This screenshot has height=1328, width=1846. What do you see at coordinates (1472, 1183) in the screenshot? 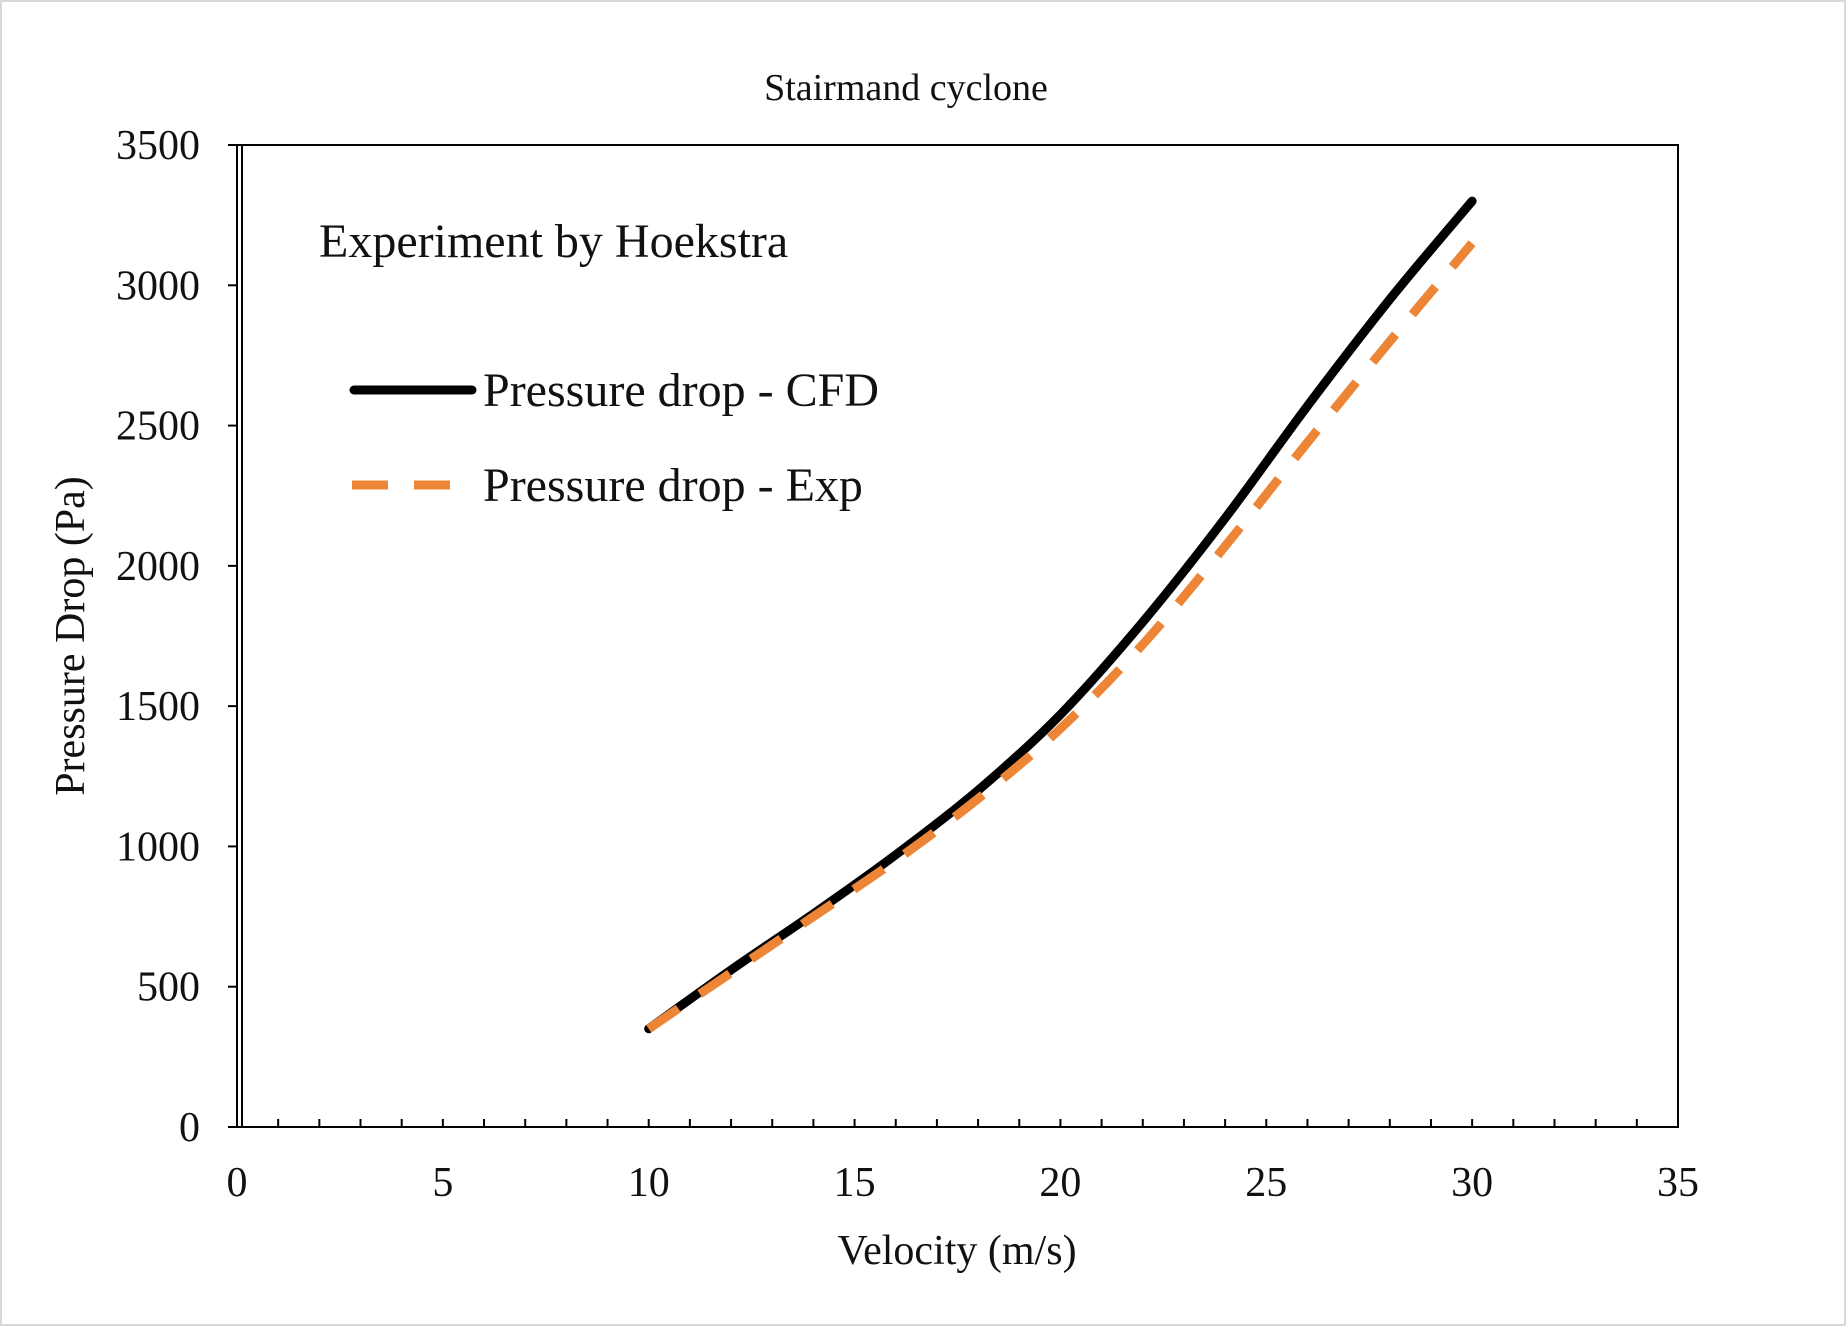
I see `x-tick-label: 30` at bounding box center [1472, 1183].